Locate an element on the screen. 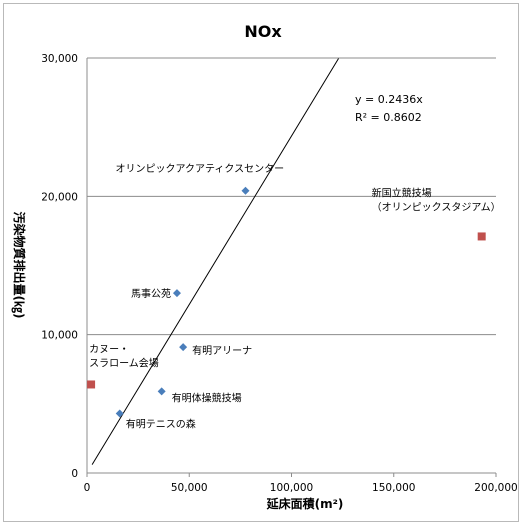 The width and height of the screenshot is (523, 526). x-tick-label-2: 100,000 is located at coordinates (291, 488).